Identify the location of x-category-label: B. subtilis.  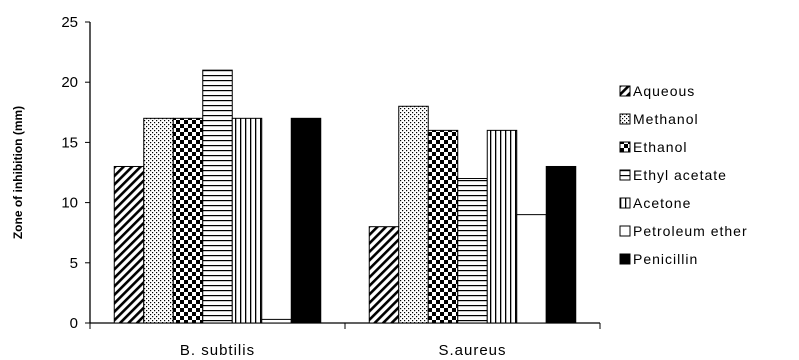
(217, 350).